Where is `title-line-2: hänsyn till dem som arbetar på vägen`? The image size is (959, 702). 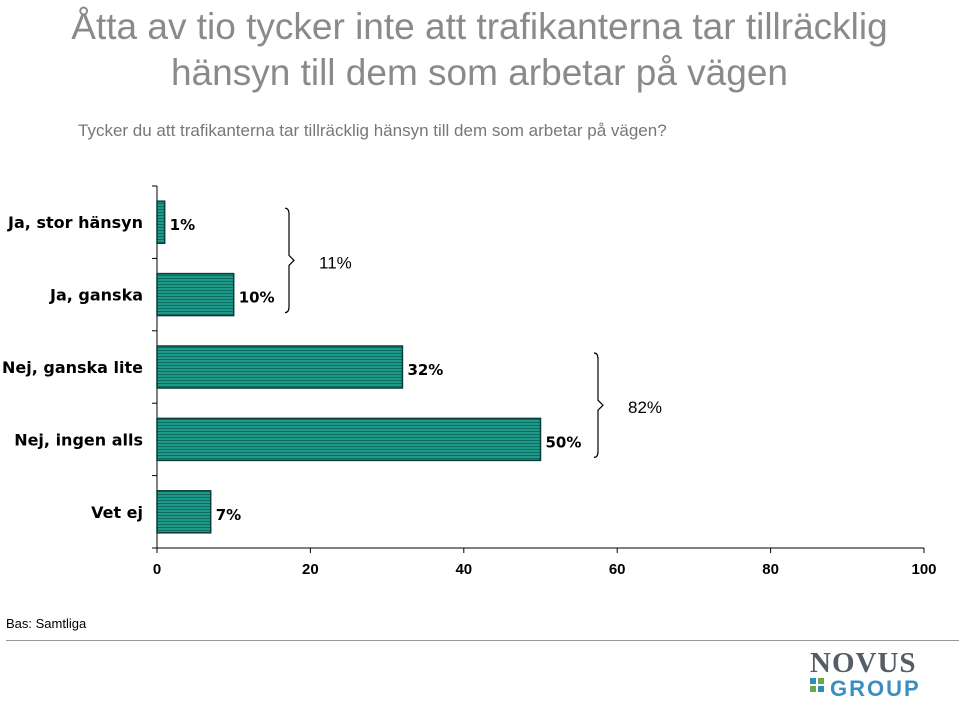 title-line-2: hänsyn till dem som arbetar på vägen is located at coordinates (479, 72).